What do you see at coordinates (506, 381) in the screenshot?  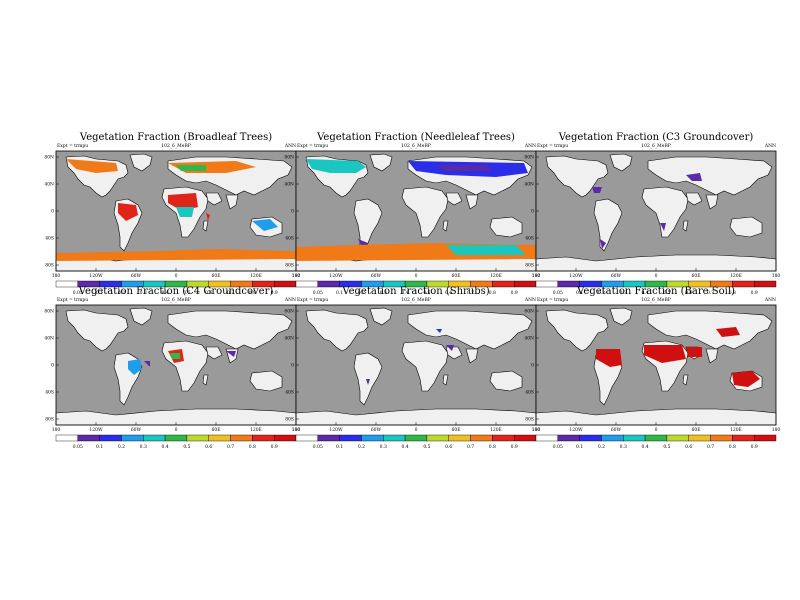 I see `land-australia` at bounding box center [506, 381].